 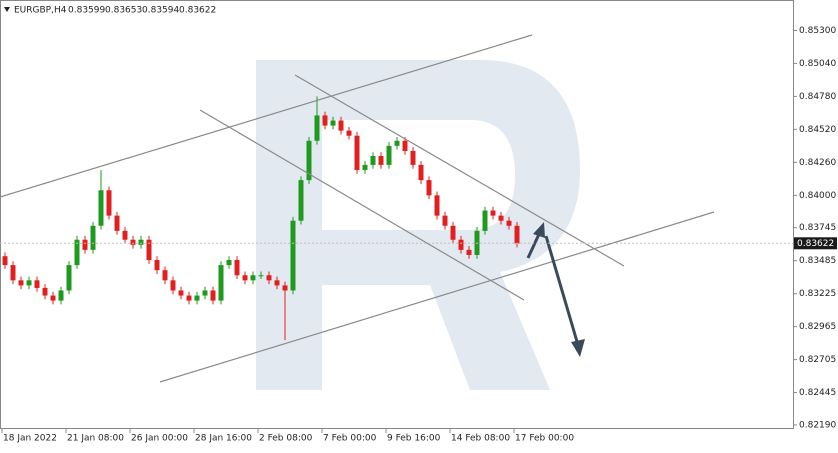 I want to click on header: EURGBP,H4, so click(x=35, y=11).